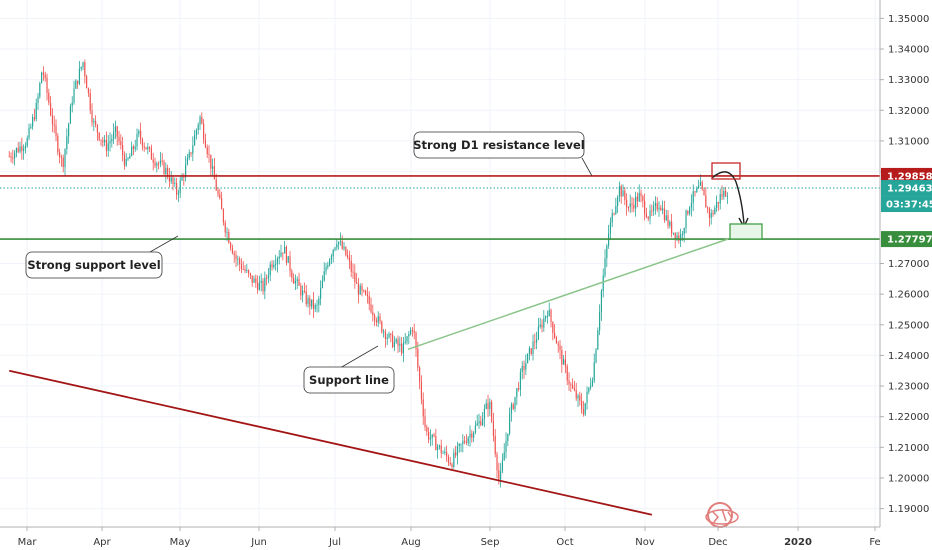  What do you see at coordinates (908, 19) in the screenshot?
I see `price-tick-label: 1.35000` at bounding box center [908, 19].